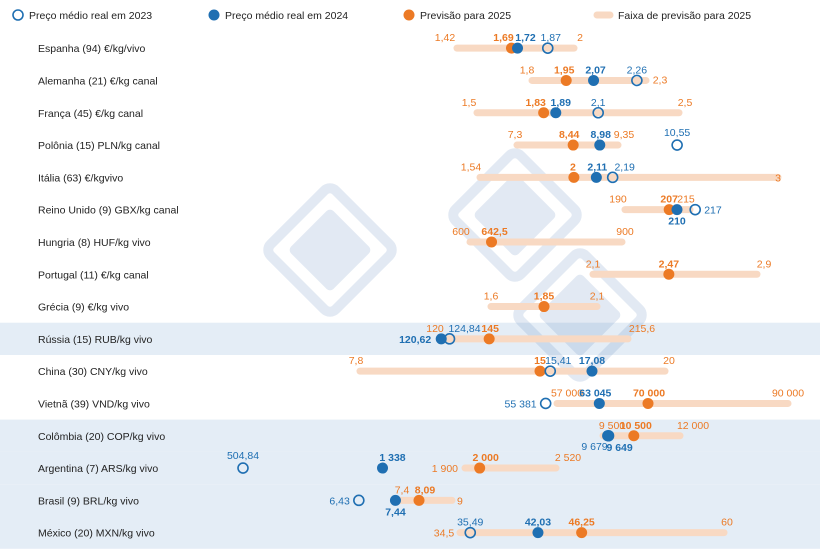 This screenshot has width=820, height=552. Describe the element at coordinates (535, 103) in the screenshot. I see `value-label-prev2025: 1,83` at that location.